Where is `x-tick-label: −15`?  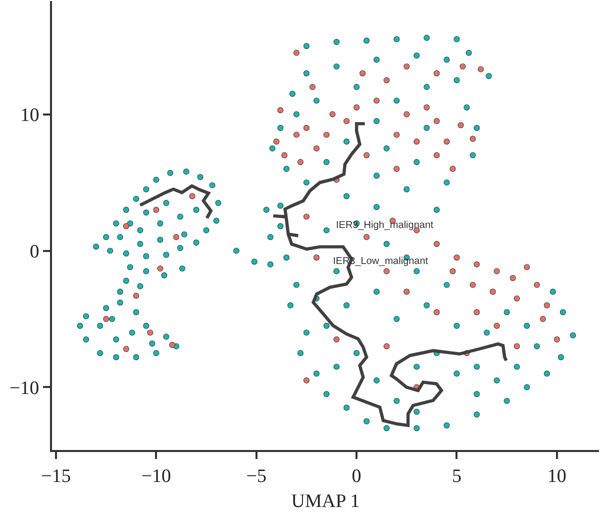 x-tick-label: −15 is located at coordinates (56, 476).